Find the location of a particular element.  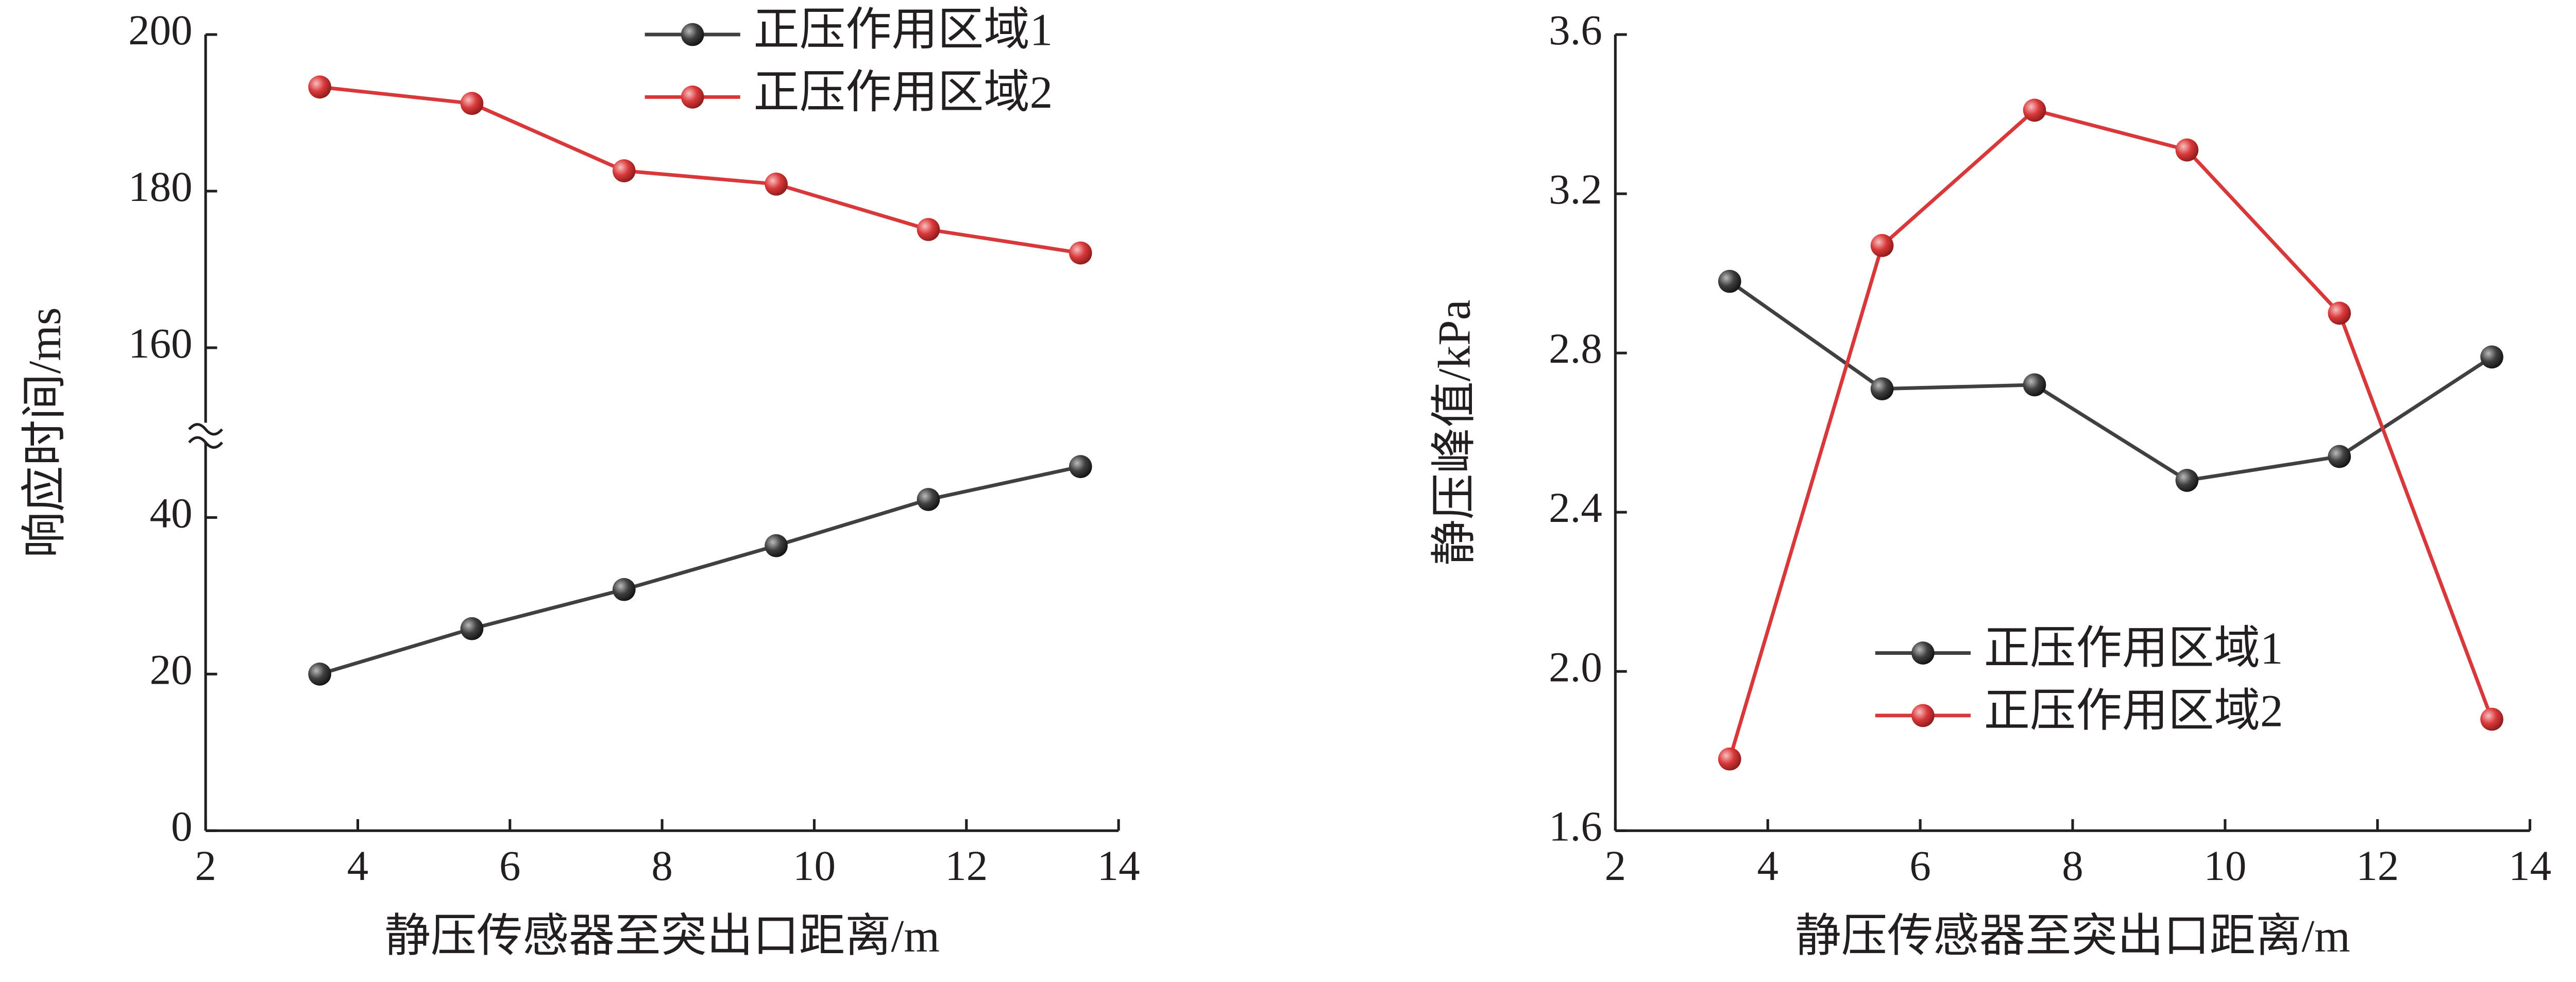

y-axis-label: 响应时间/ms is located at coordinates (44, 432).